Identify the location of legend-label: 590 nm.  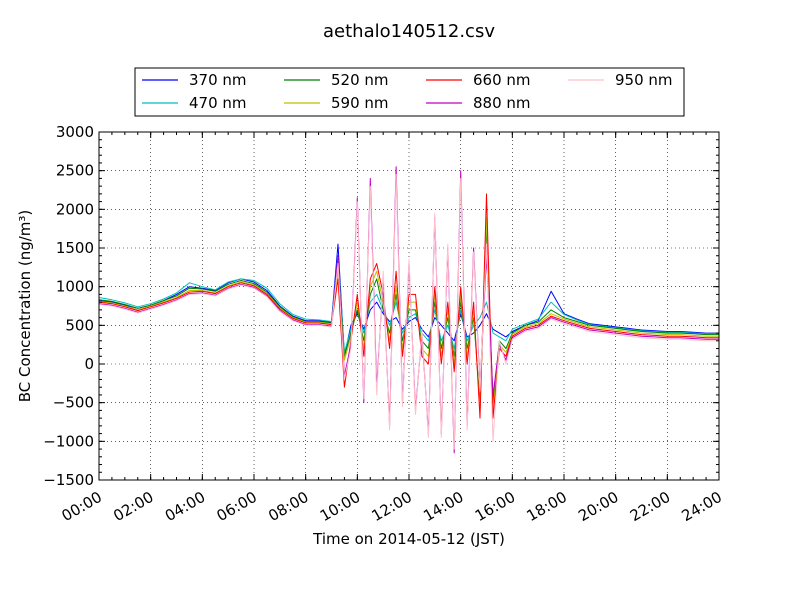
(360, 103).